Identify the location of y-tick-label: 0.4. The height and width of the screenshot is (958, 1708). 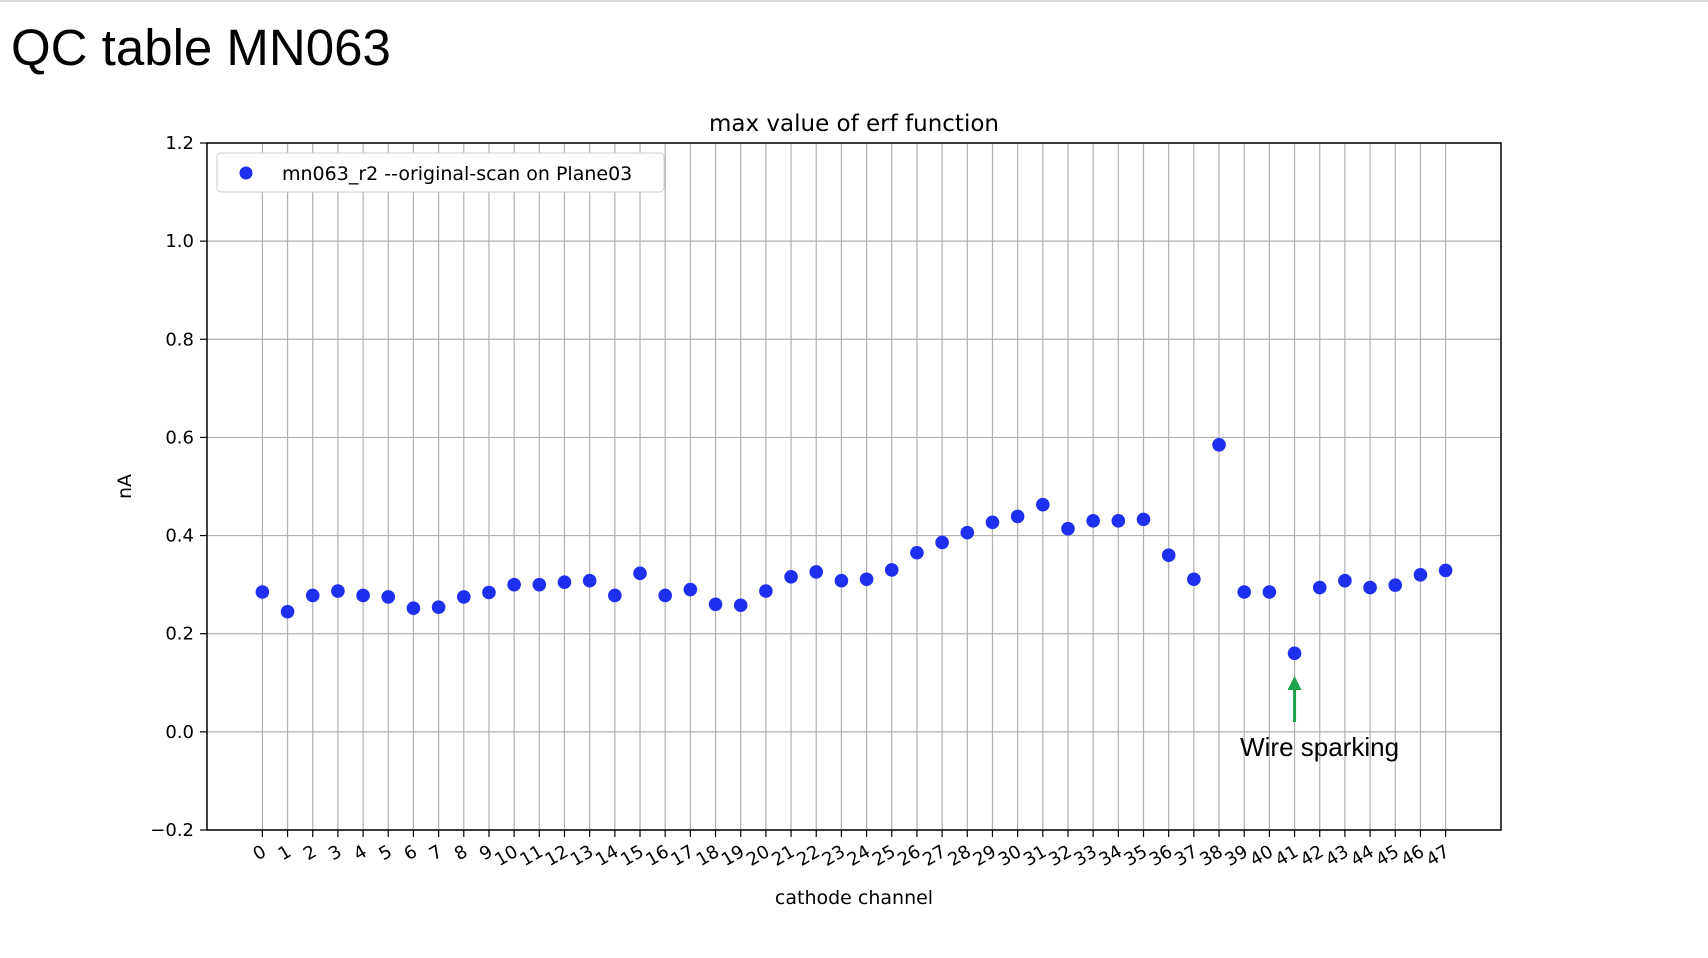
(179, 536).